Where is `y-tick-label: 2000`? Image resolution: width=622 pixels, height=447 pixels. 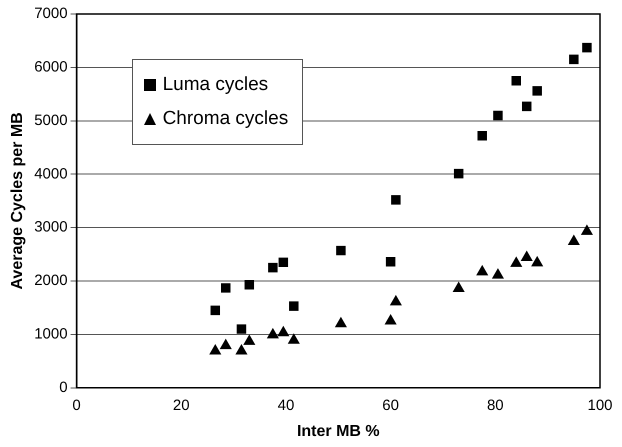
y-tick-label: 2000 is located at coordinates (51, 281).